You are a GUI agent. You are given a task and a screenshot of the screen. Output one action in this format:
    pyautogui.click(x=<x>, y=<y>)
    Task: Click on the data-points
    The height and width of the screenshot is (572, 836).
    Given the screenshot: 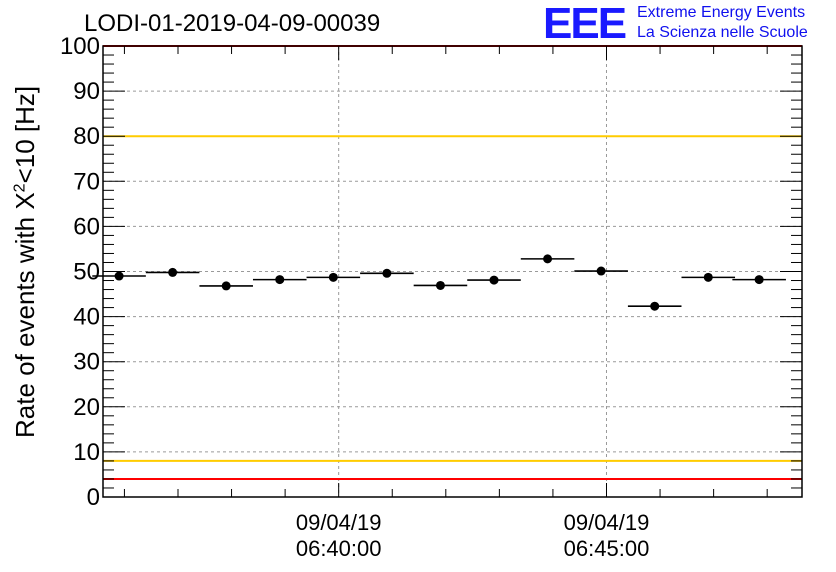 What is the action you would take?
    pyautogui.click(x=439, y=282)
    